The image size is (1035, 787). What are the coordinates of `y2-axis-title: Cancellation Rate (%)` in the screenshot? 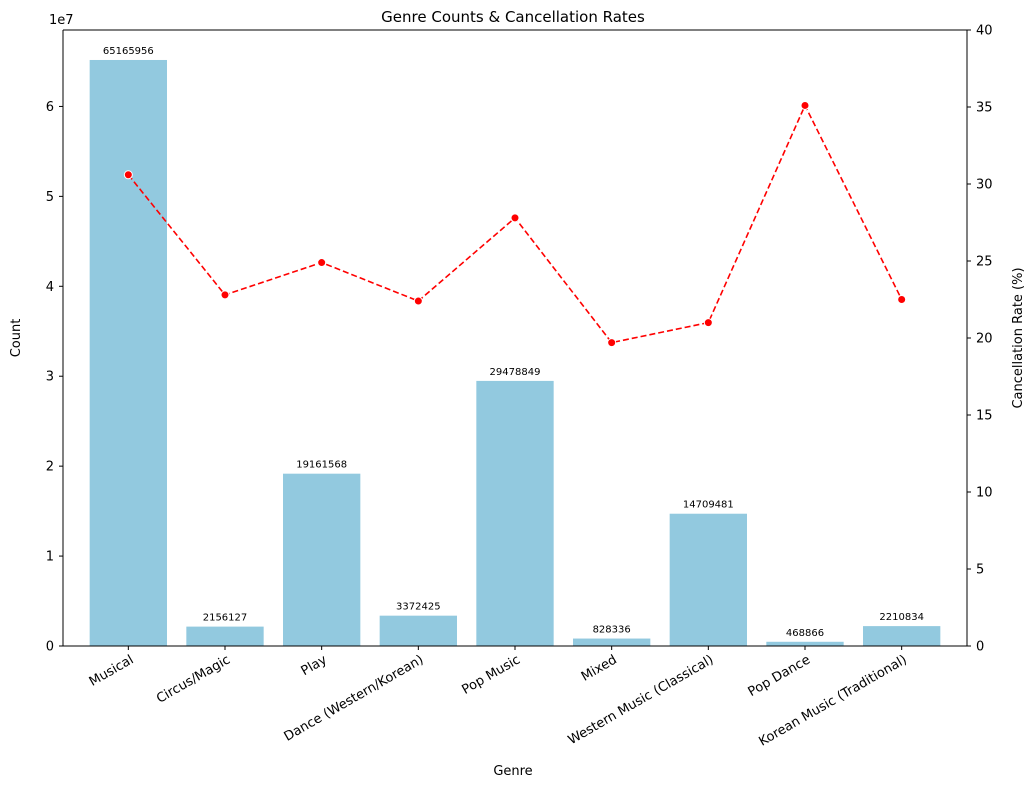 It's located at (1018, 337).